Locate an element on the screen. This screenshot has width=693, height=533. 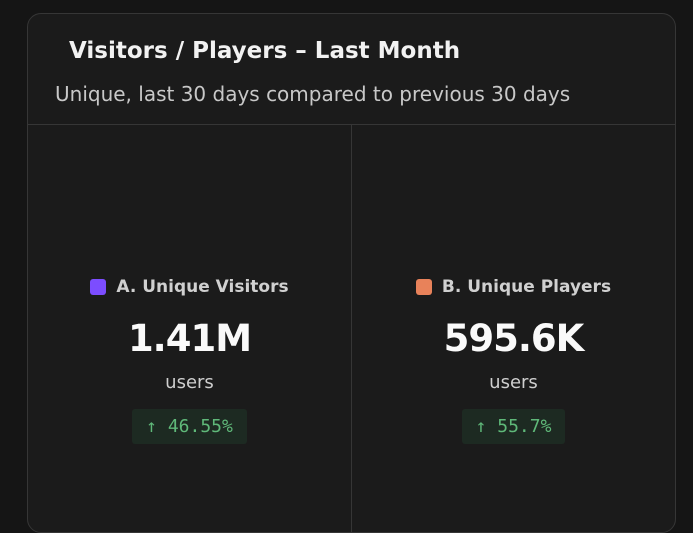
metric-label-row: A. Unique Visitors is located at coordinates (189, 287).